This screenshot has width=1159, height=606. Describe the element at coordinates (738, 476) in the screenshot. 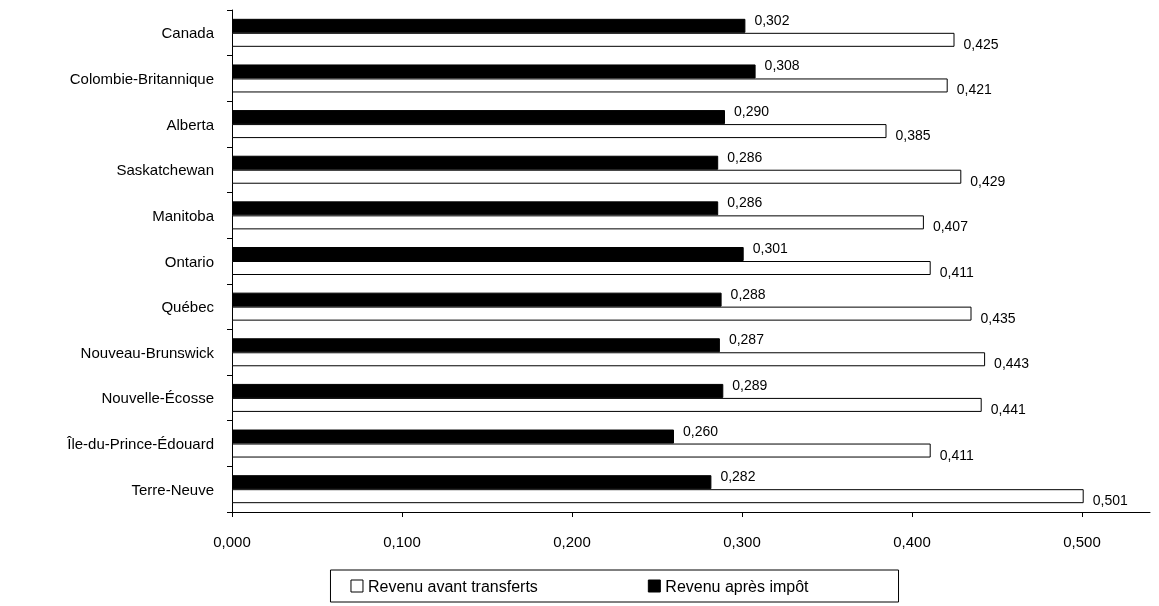

I see `data-label: 0,282` at that location.